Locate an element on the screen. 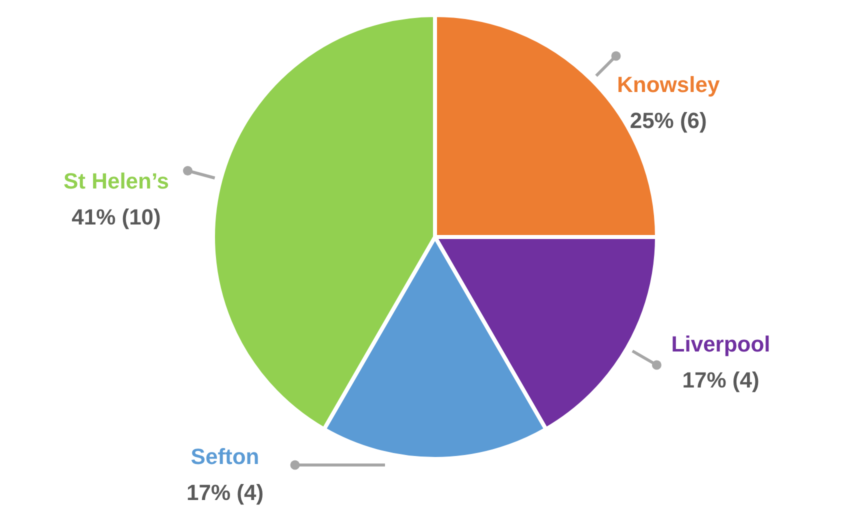 Image resolution: width=867 pixels, height=528 pixels. slice-label: Knowsley is located at coordinates (668, 84).